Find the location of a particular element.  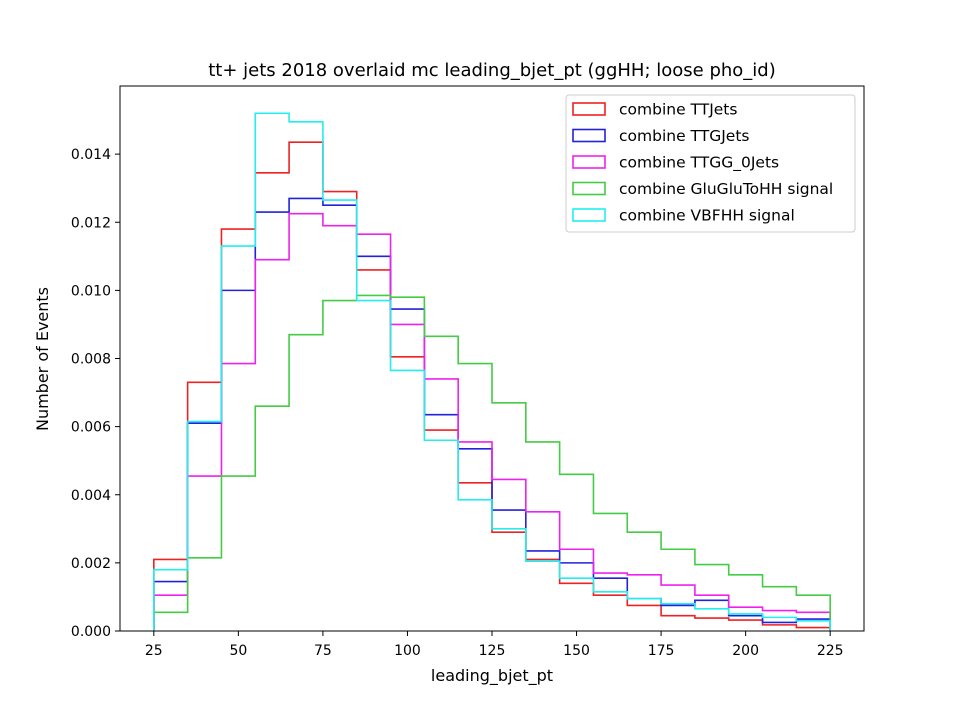

y-tick-label: 0.006 is located at coordinates (91, 428).